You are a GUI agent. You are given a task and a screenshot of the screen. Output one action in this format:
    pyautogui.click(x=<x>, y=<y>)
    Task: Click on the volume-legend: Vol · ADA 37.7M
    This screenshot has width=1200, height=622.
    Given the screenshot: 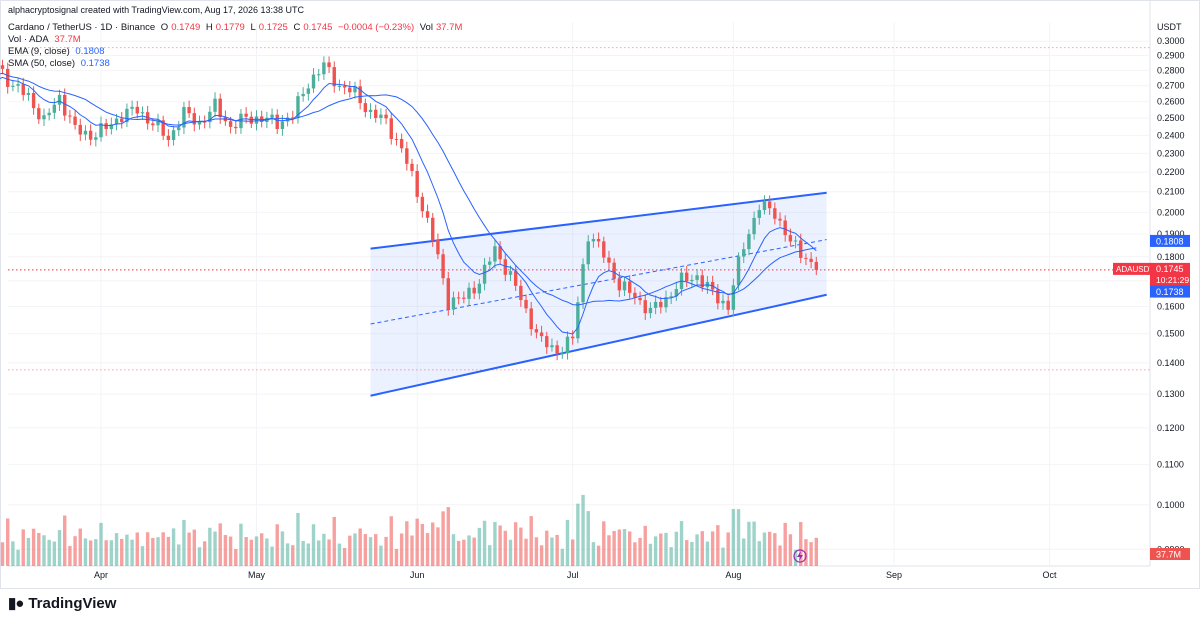 What is the action you would take?
    pyautogui.click(x=46, y=39)
    